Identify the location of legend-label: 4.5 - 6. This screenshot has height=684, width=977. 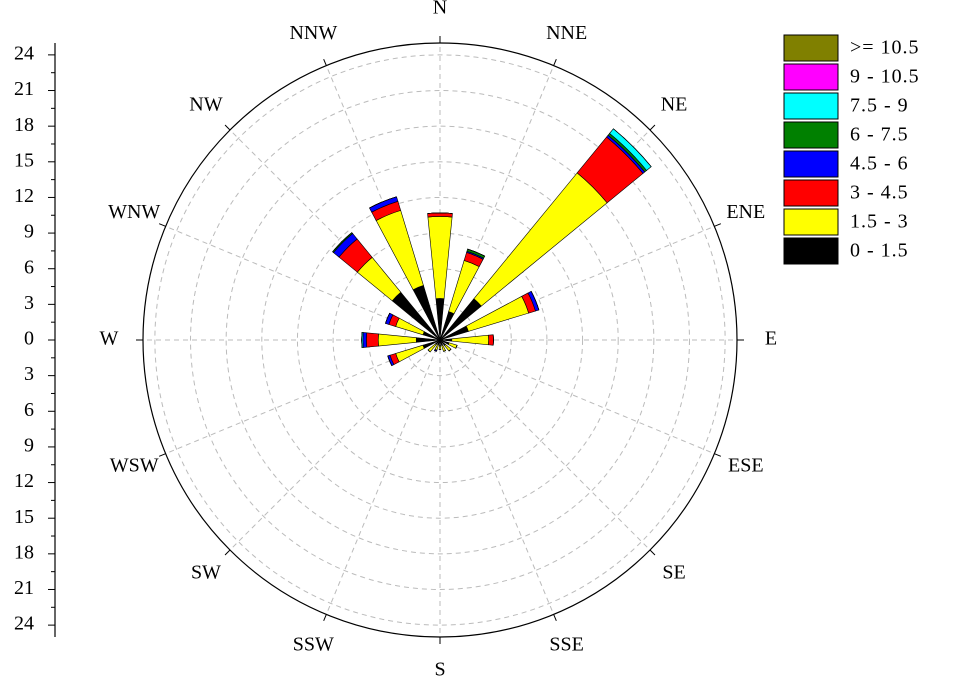
(879, 164).